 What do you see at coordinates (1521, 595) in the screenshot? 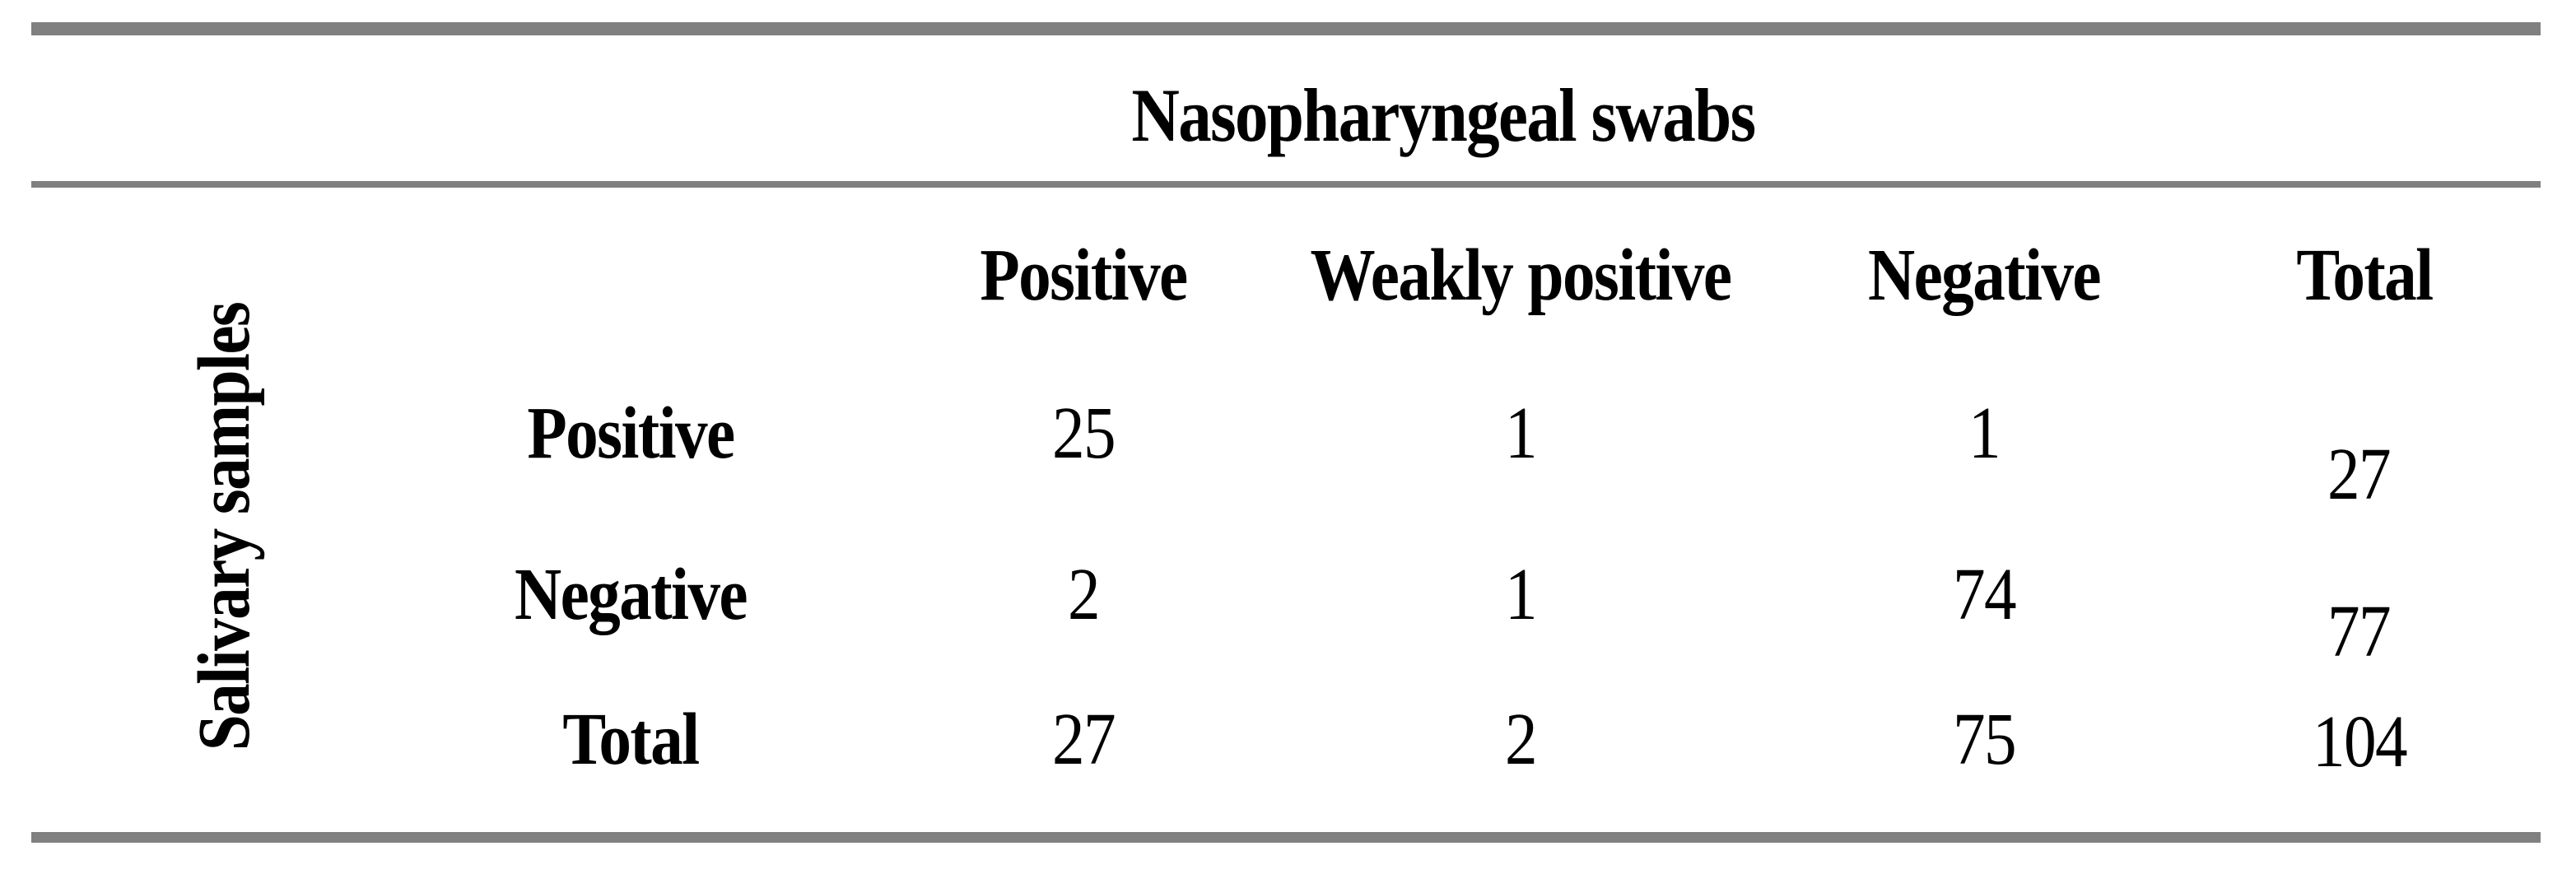
I see `cell-negative-weakly-positive: 1` at bounding box center [1521, 595].